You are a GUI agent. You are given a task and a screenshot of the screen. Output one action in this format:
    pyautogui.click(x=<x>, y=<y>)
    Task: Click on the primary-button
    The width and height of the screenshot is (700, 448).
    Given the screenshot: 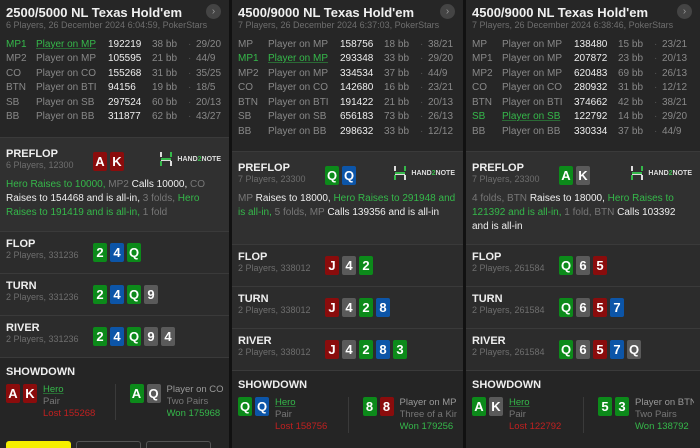 What is the action you would take?
    pyautogui.click(x=38, y=444)
    